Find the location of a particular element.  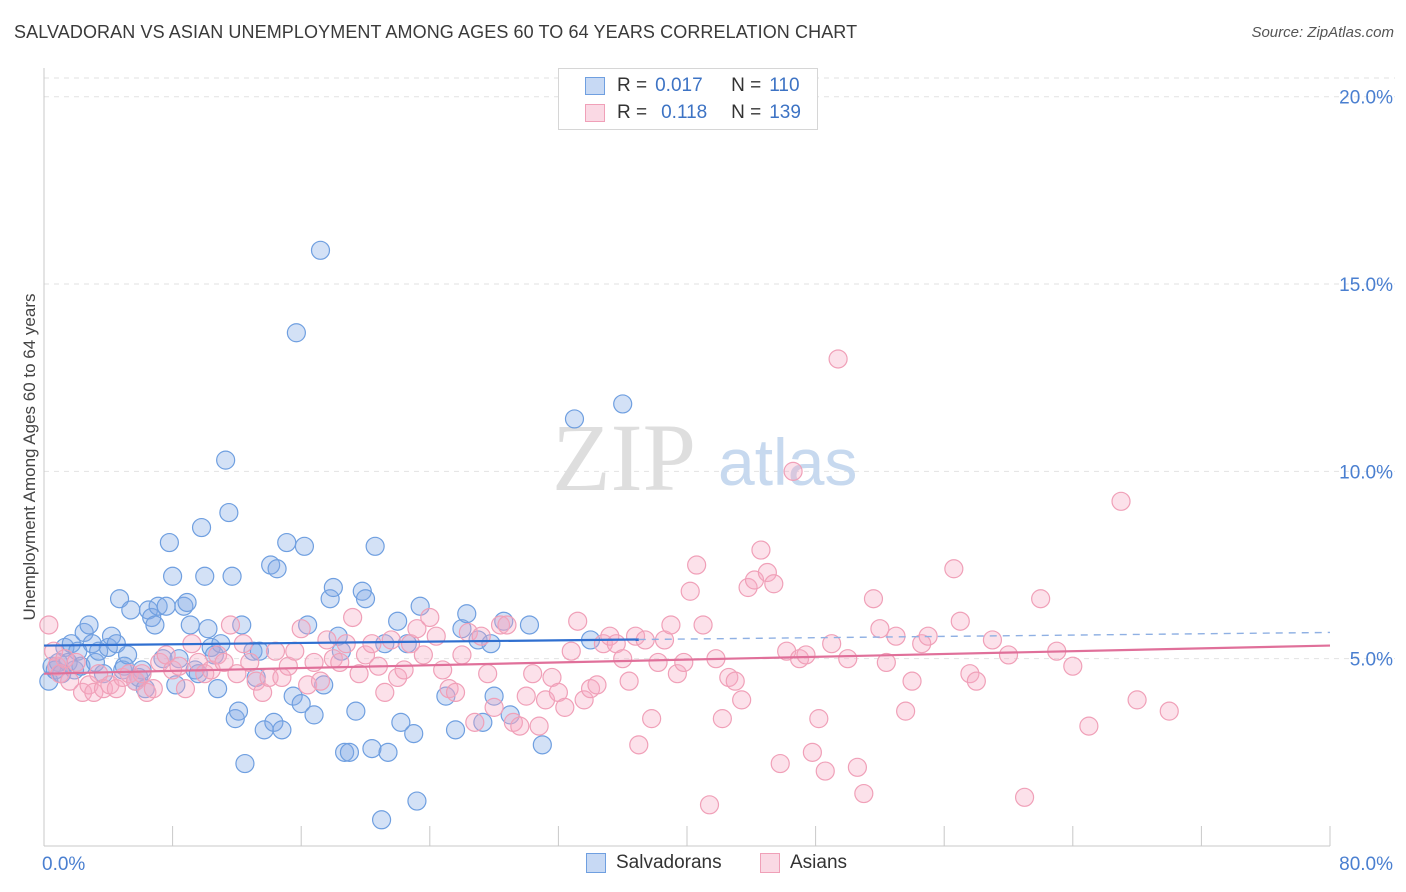

legend-n-value: 139 is located at coordinates (785, 112).